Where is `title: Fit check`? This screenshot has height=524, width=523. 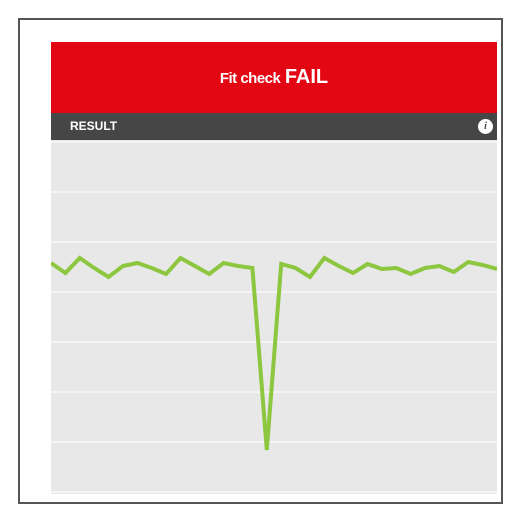 title: Fit check is located at coordinates (250, 78).